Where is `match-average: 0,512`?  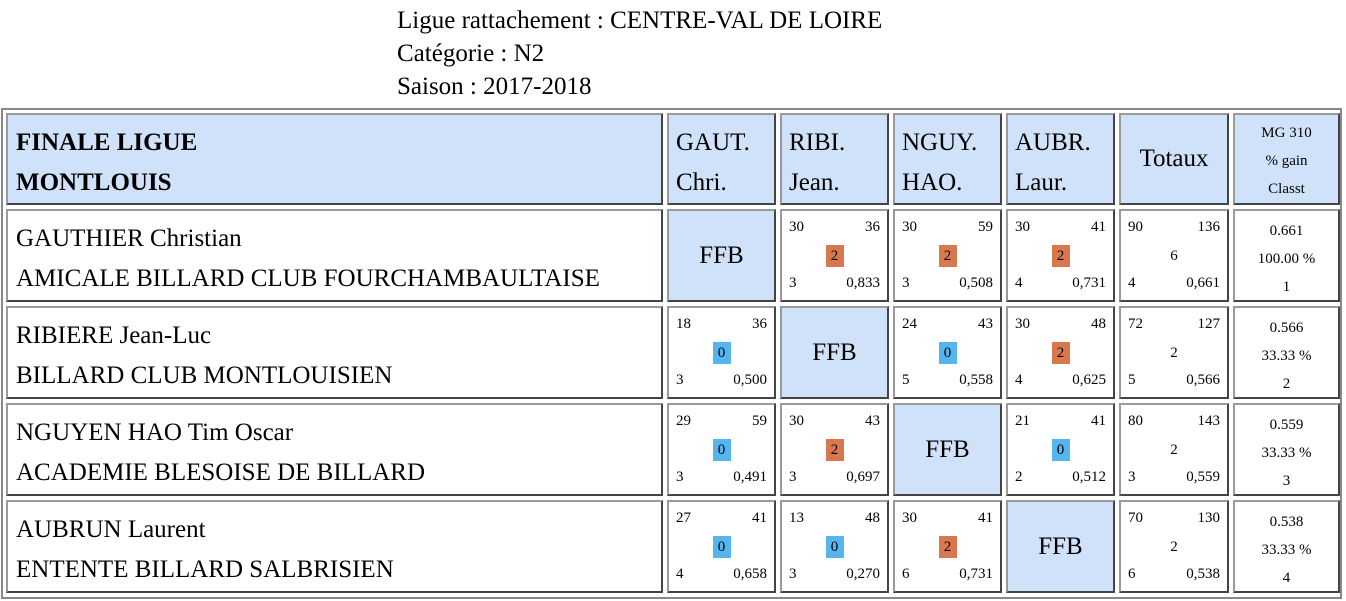
match-average: 0,512 is located at coordinates (1089, 477).